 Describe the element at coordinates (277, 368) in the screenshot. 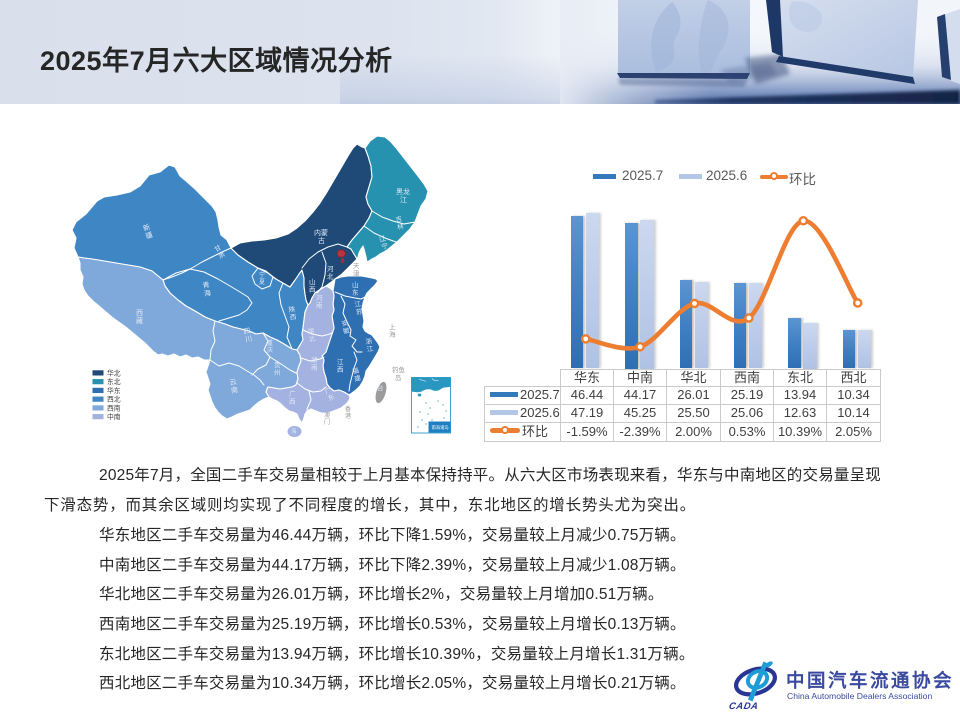

I see `svg-text: 贵州` at that location.